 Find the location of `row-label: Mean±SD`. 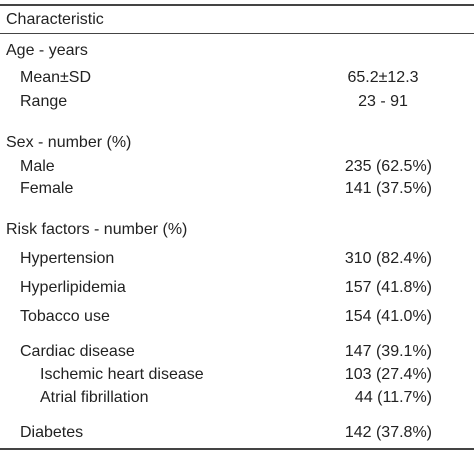

row-label: Mean±SD is located at coordinates (56, 77).